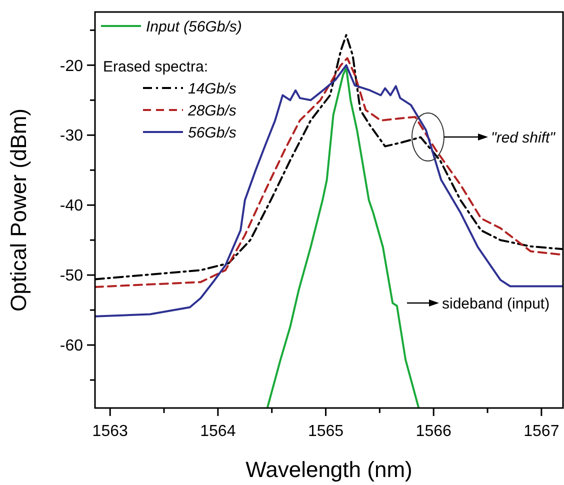 The height and width of the screenshot is (485, 564). Describe the element at coordinates (72, 346) in the screenshot. I see `y-tick-label: -60` at that location.